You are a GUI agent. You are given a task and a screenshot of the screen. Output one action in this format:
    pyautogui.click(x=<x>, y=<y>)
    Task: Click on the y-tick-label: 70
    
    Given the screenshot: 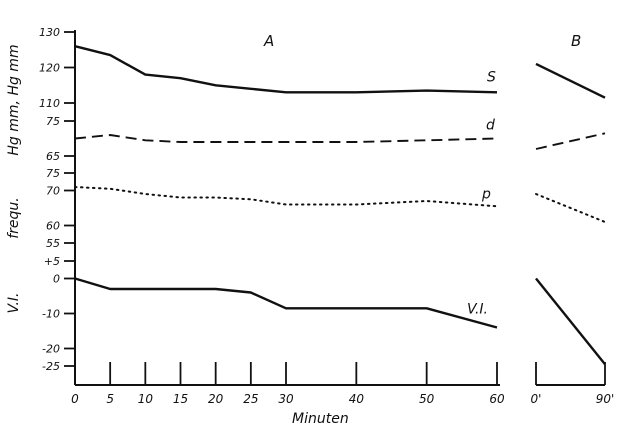 What is the action you would take?
    pyautogui.click(x=53, y=191)
    